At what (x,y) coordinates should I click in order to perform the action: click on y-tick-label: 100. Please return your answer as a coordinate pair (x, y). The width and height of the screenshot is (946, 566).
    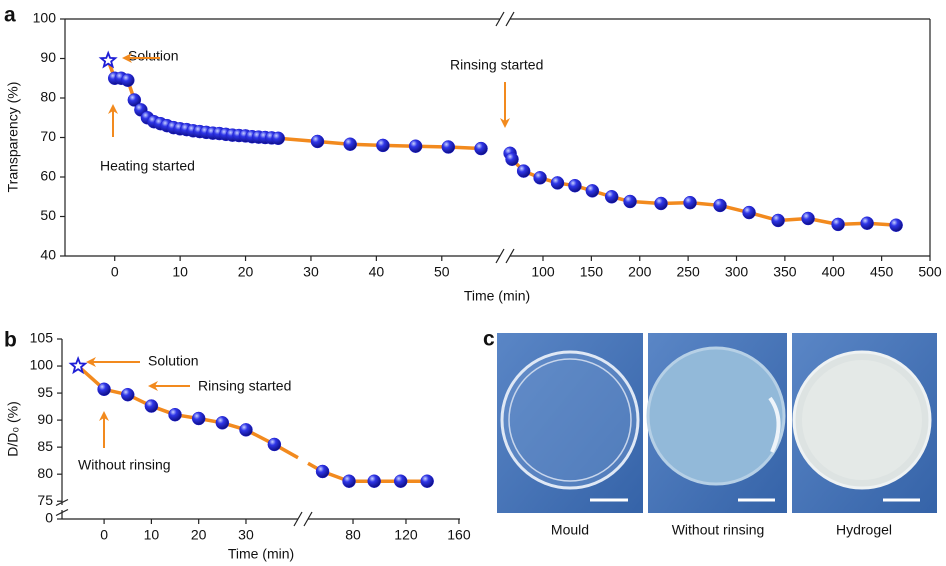
    Looking at the image, I should click on (45, 18).